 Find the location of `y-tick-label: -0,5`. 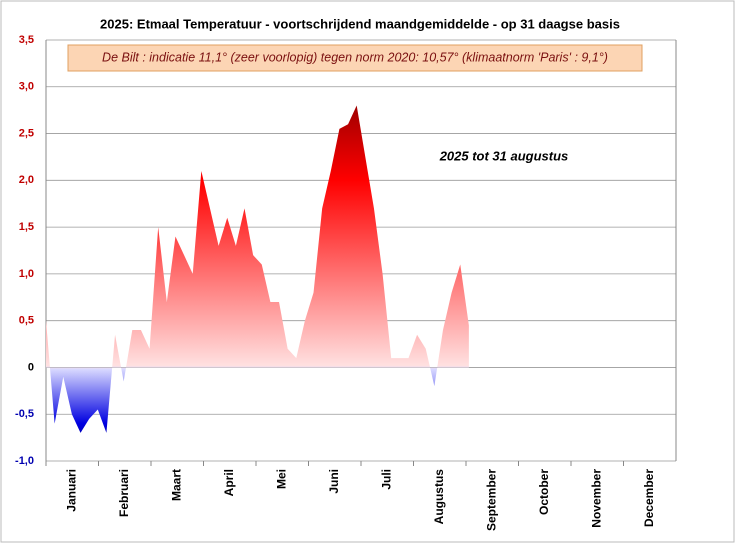

y-tick-label: -0,5 is located at coordinates (24, 414).